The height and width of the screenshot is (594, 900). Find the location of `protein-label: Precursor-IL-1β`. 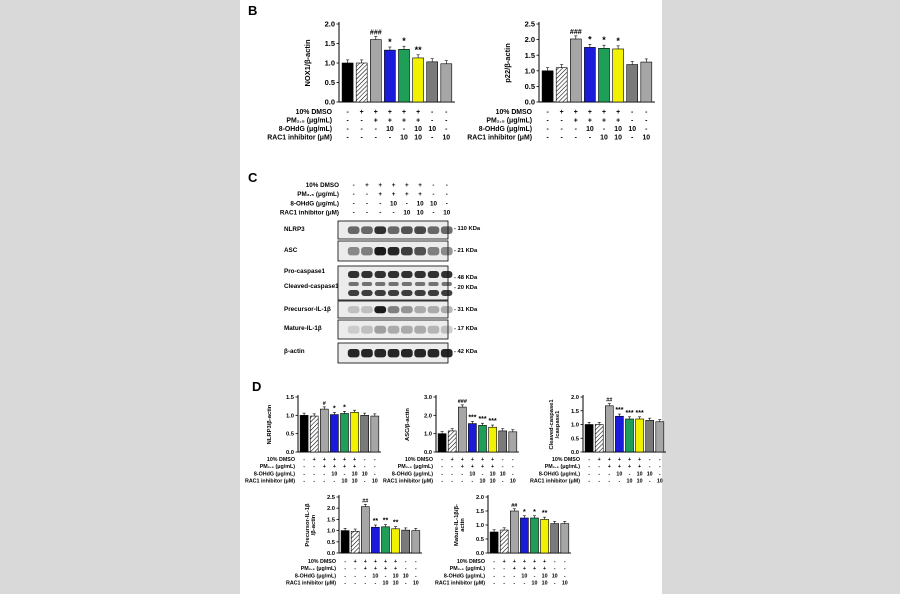

protein-label: Precursor-IL-1β is located at coordinates (307, 309).